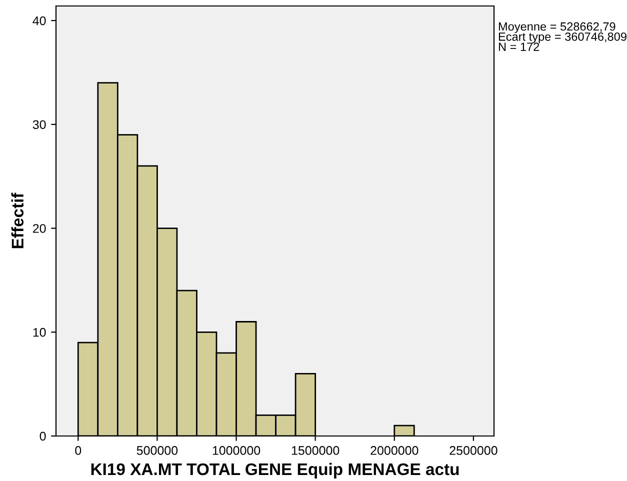  Describe the element at coordinates (39, 228) in the screenshot. I see `y-tick-label: 20` at that location.